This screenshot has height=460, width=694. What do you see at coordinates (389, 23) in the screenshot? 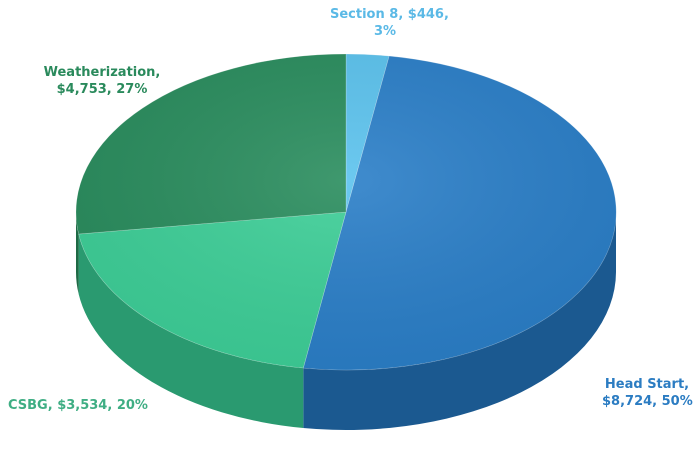
I see `label-section8: Section 8, $446, 3%` at bounding box center [389, 23].